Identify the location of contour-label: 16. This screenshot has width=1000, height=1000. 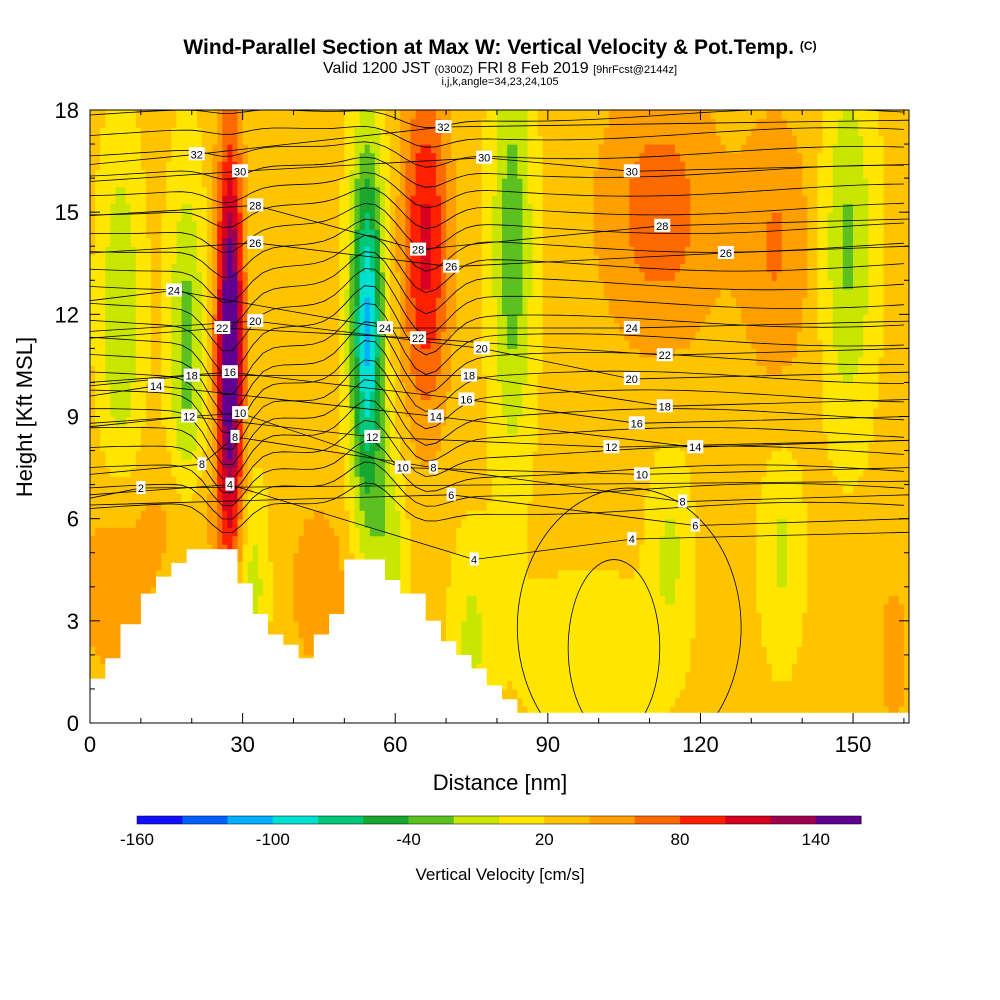
(229, 372).